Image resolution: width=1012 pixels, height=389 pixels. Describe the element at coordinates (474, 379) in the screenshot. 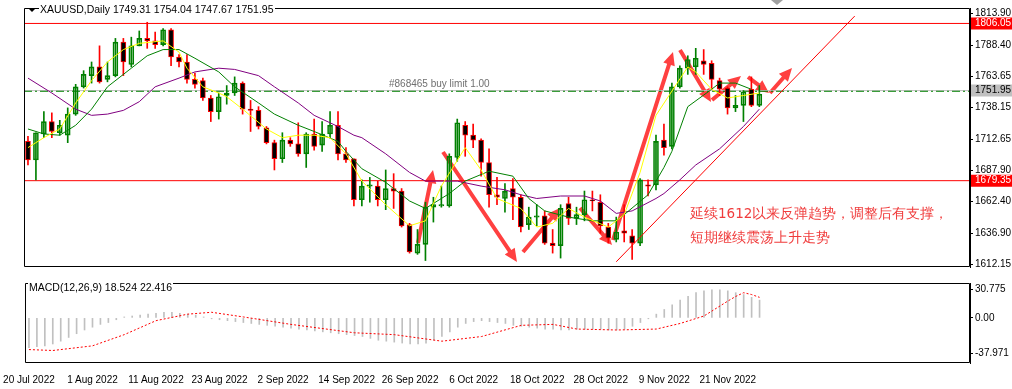

I see `x-tick-label: 6 Oct 2022` at that location.